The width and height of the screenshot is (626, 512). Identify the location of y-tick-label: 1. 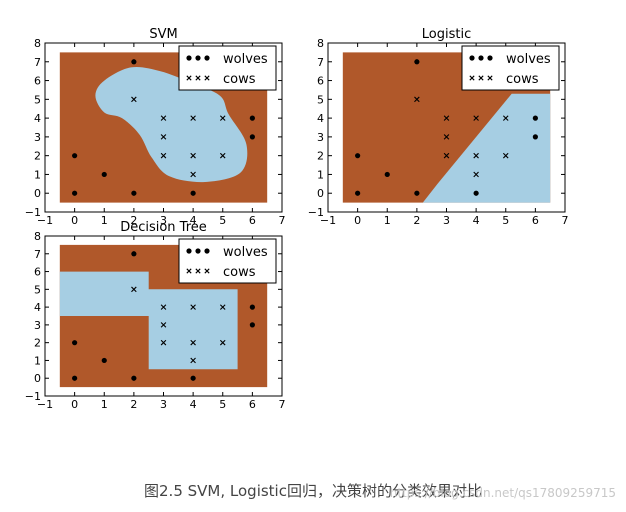
(37, 360).